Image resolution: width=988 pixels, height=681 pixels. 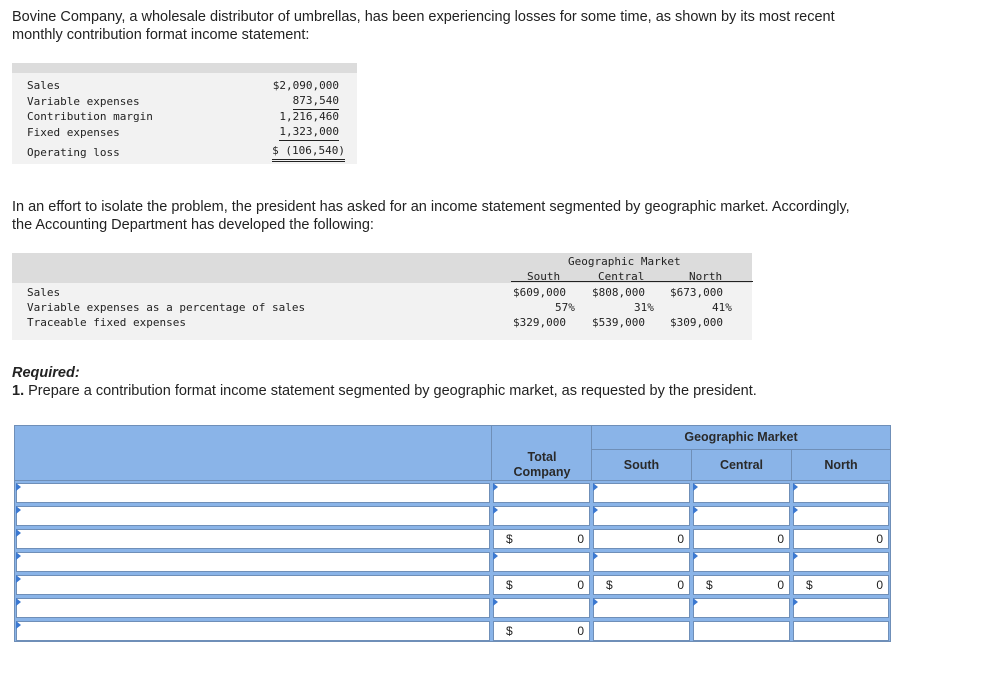 I want to click on segment-fixed-north: $309,000, so click(x=696, y=322).